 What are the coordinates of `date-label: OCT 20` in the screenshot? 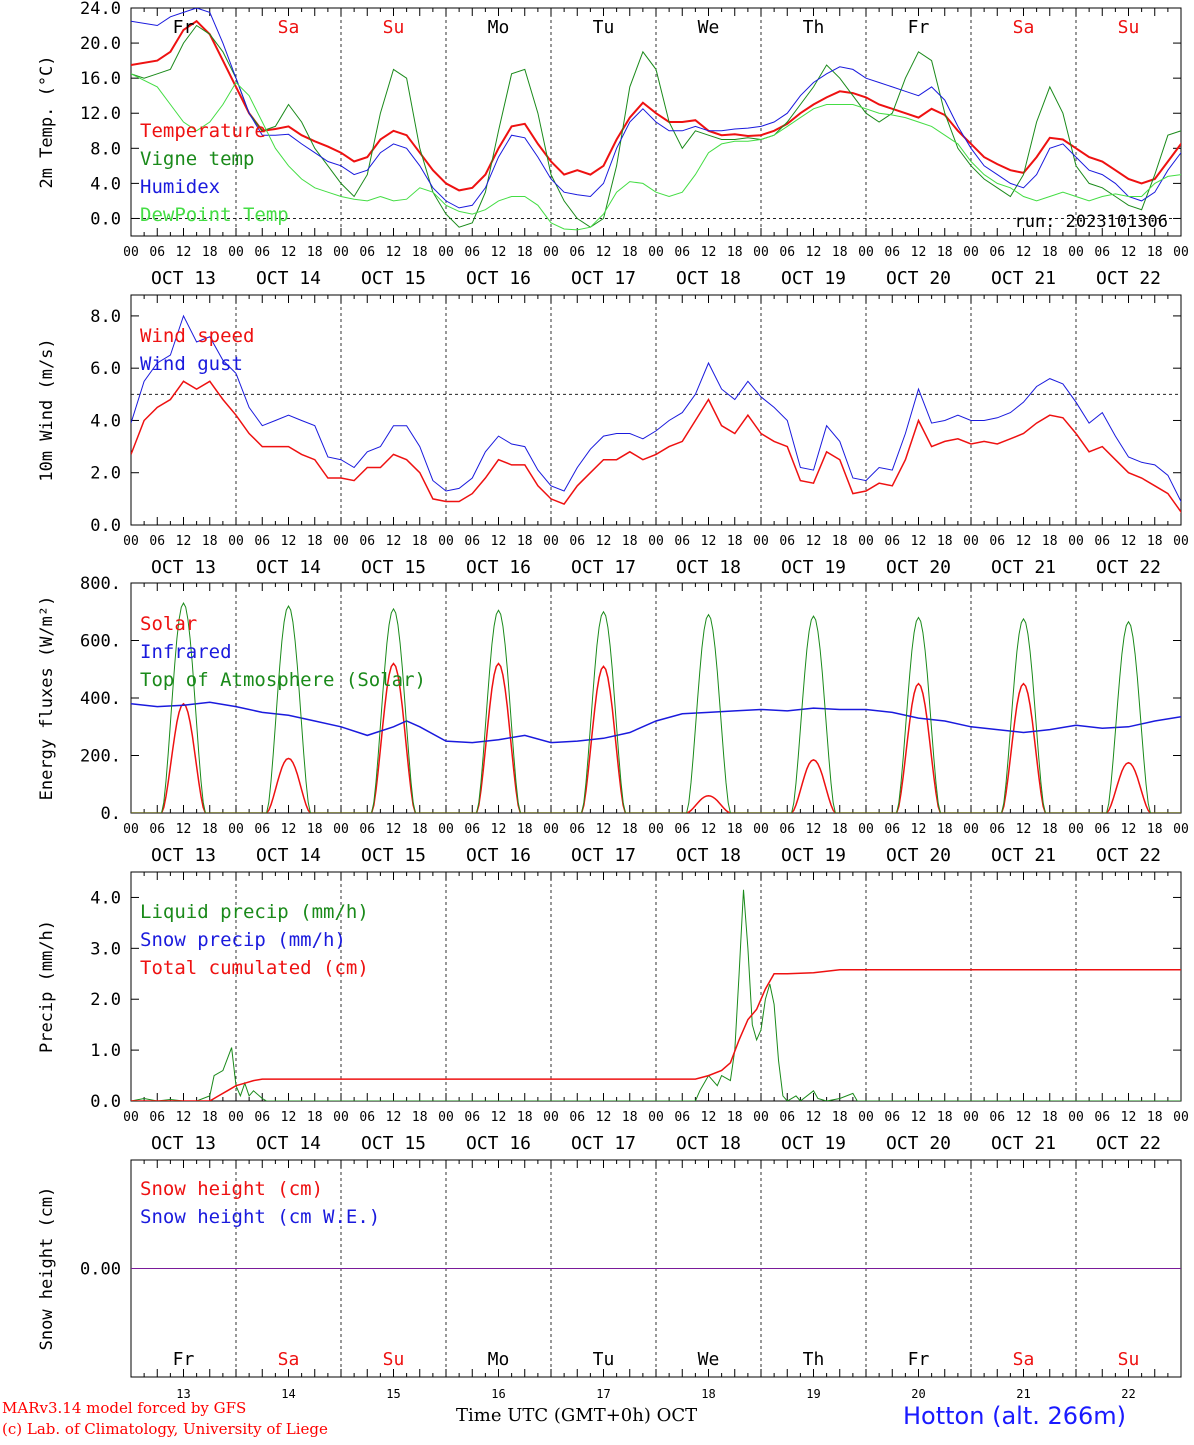 It's located at (918, 1143).